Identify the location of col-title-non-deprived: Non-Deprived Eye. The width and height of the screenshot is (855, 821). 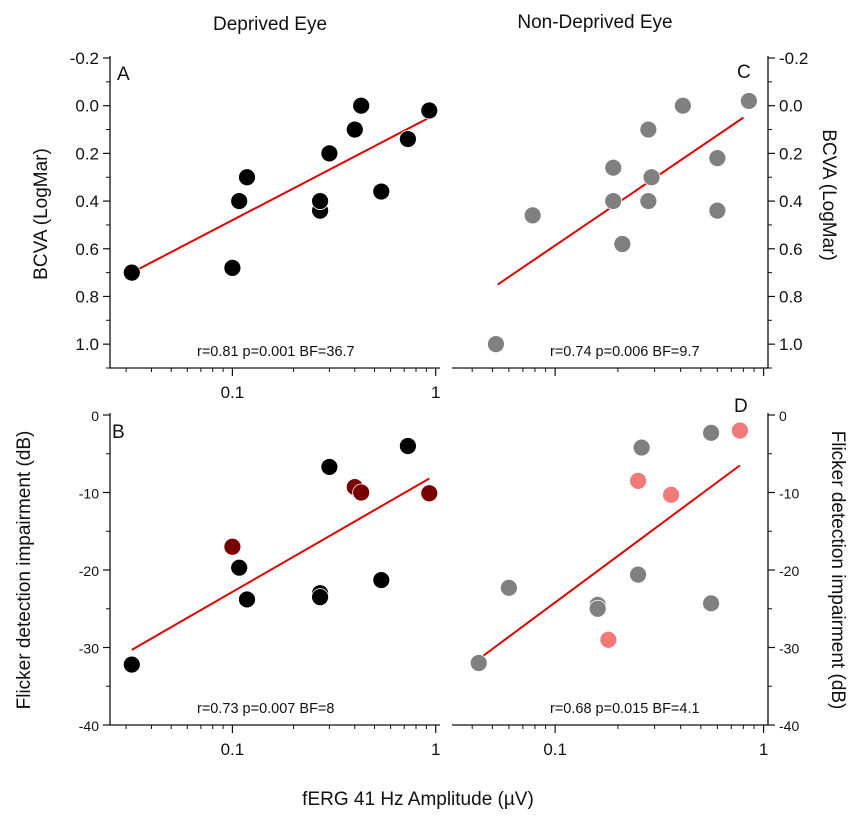
(594, 22).